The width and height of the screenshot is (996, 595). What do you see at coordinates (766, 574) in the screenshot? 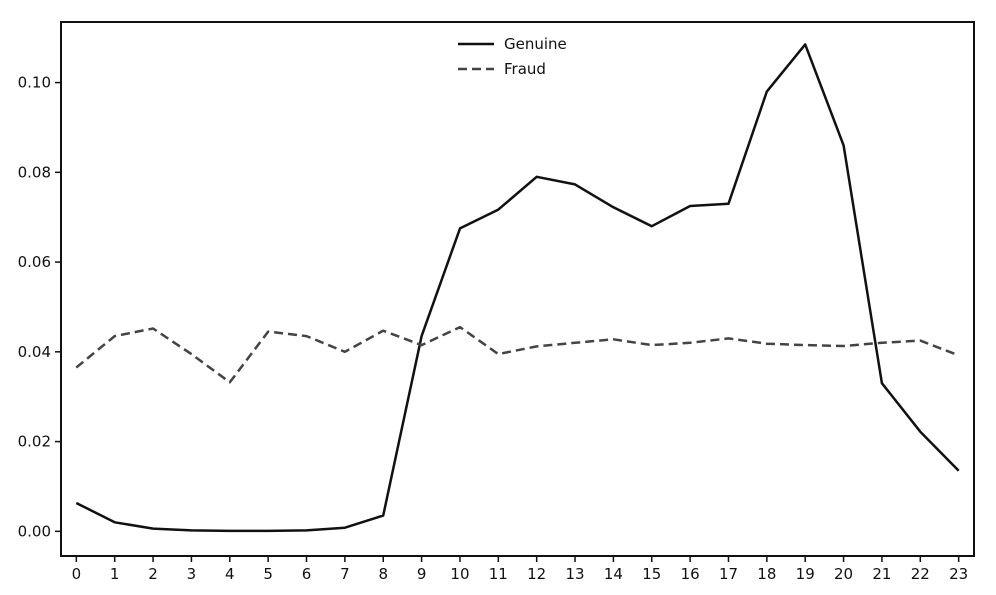
I see `x-tick-label: 18` at bounding box center [766, 574].